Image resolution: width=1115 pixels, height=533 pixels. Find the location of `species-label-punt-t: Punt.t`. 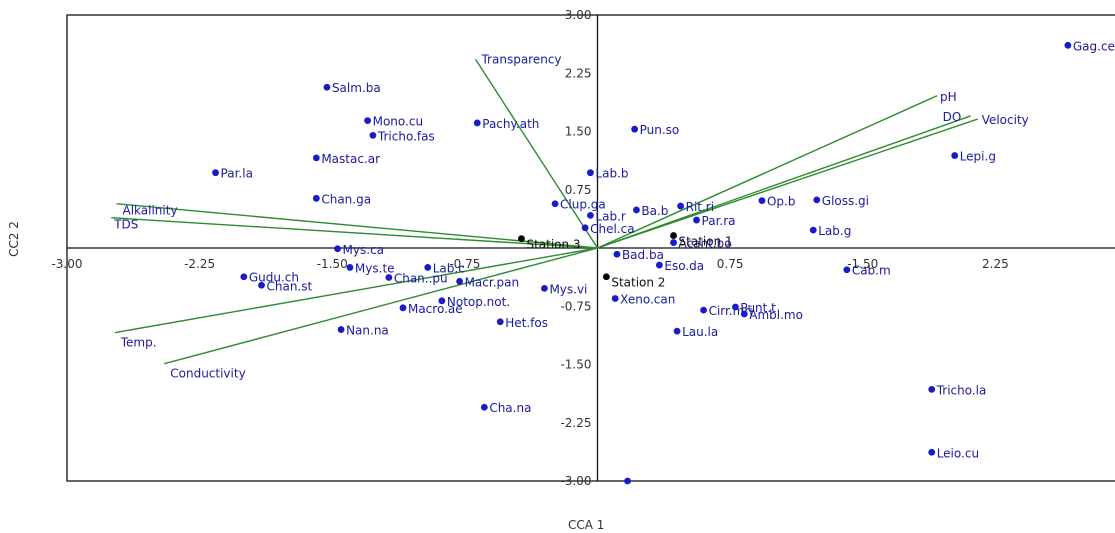

species-label-punt-t: Punt.t is located at coordinates (758, 308).